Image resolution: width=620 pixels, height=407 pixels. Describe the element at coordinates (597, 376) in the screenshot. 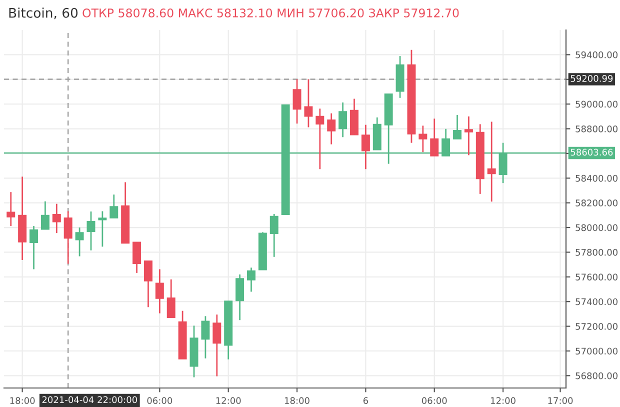

I see `y-tick-label: 56800.00` at that location.